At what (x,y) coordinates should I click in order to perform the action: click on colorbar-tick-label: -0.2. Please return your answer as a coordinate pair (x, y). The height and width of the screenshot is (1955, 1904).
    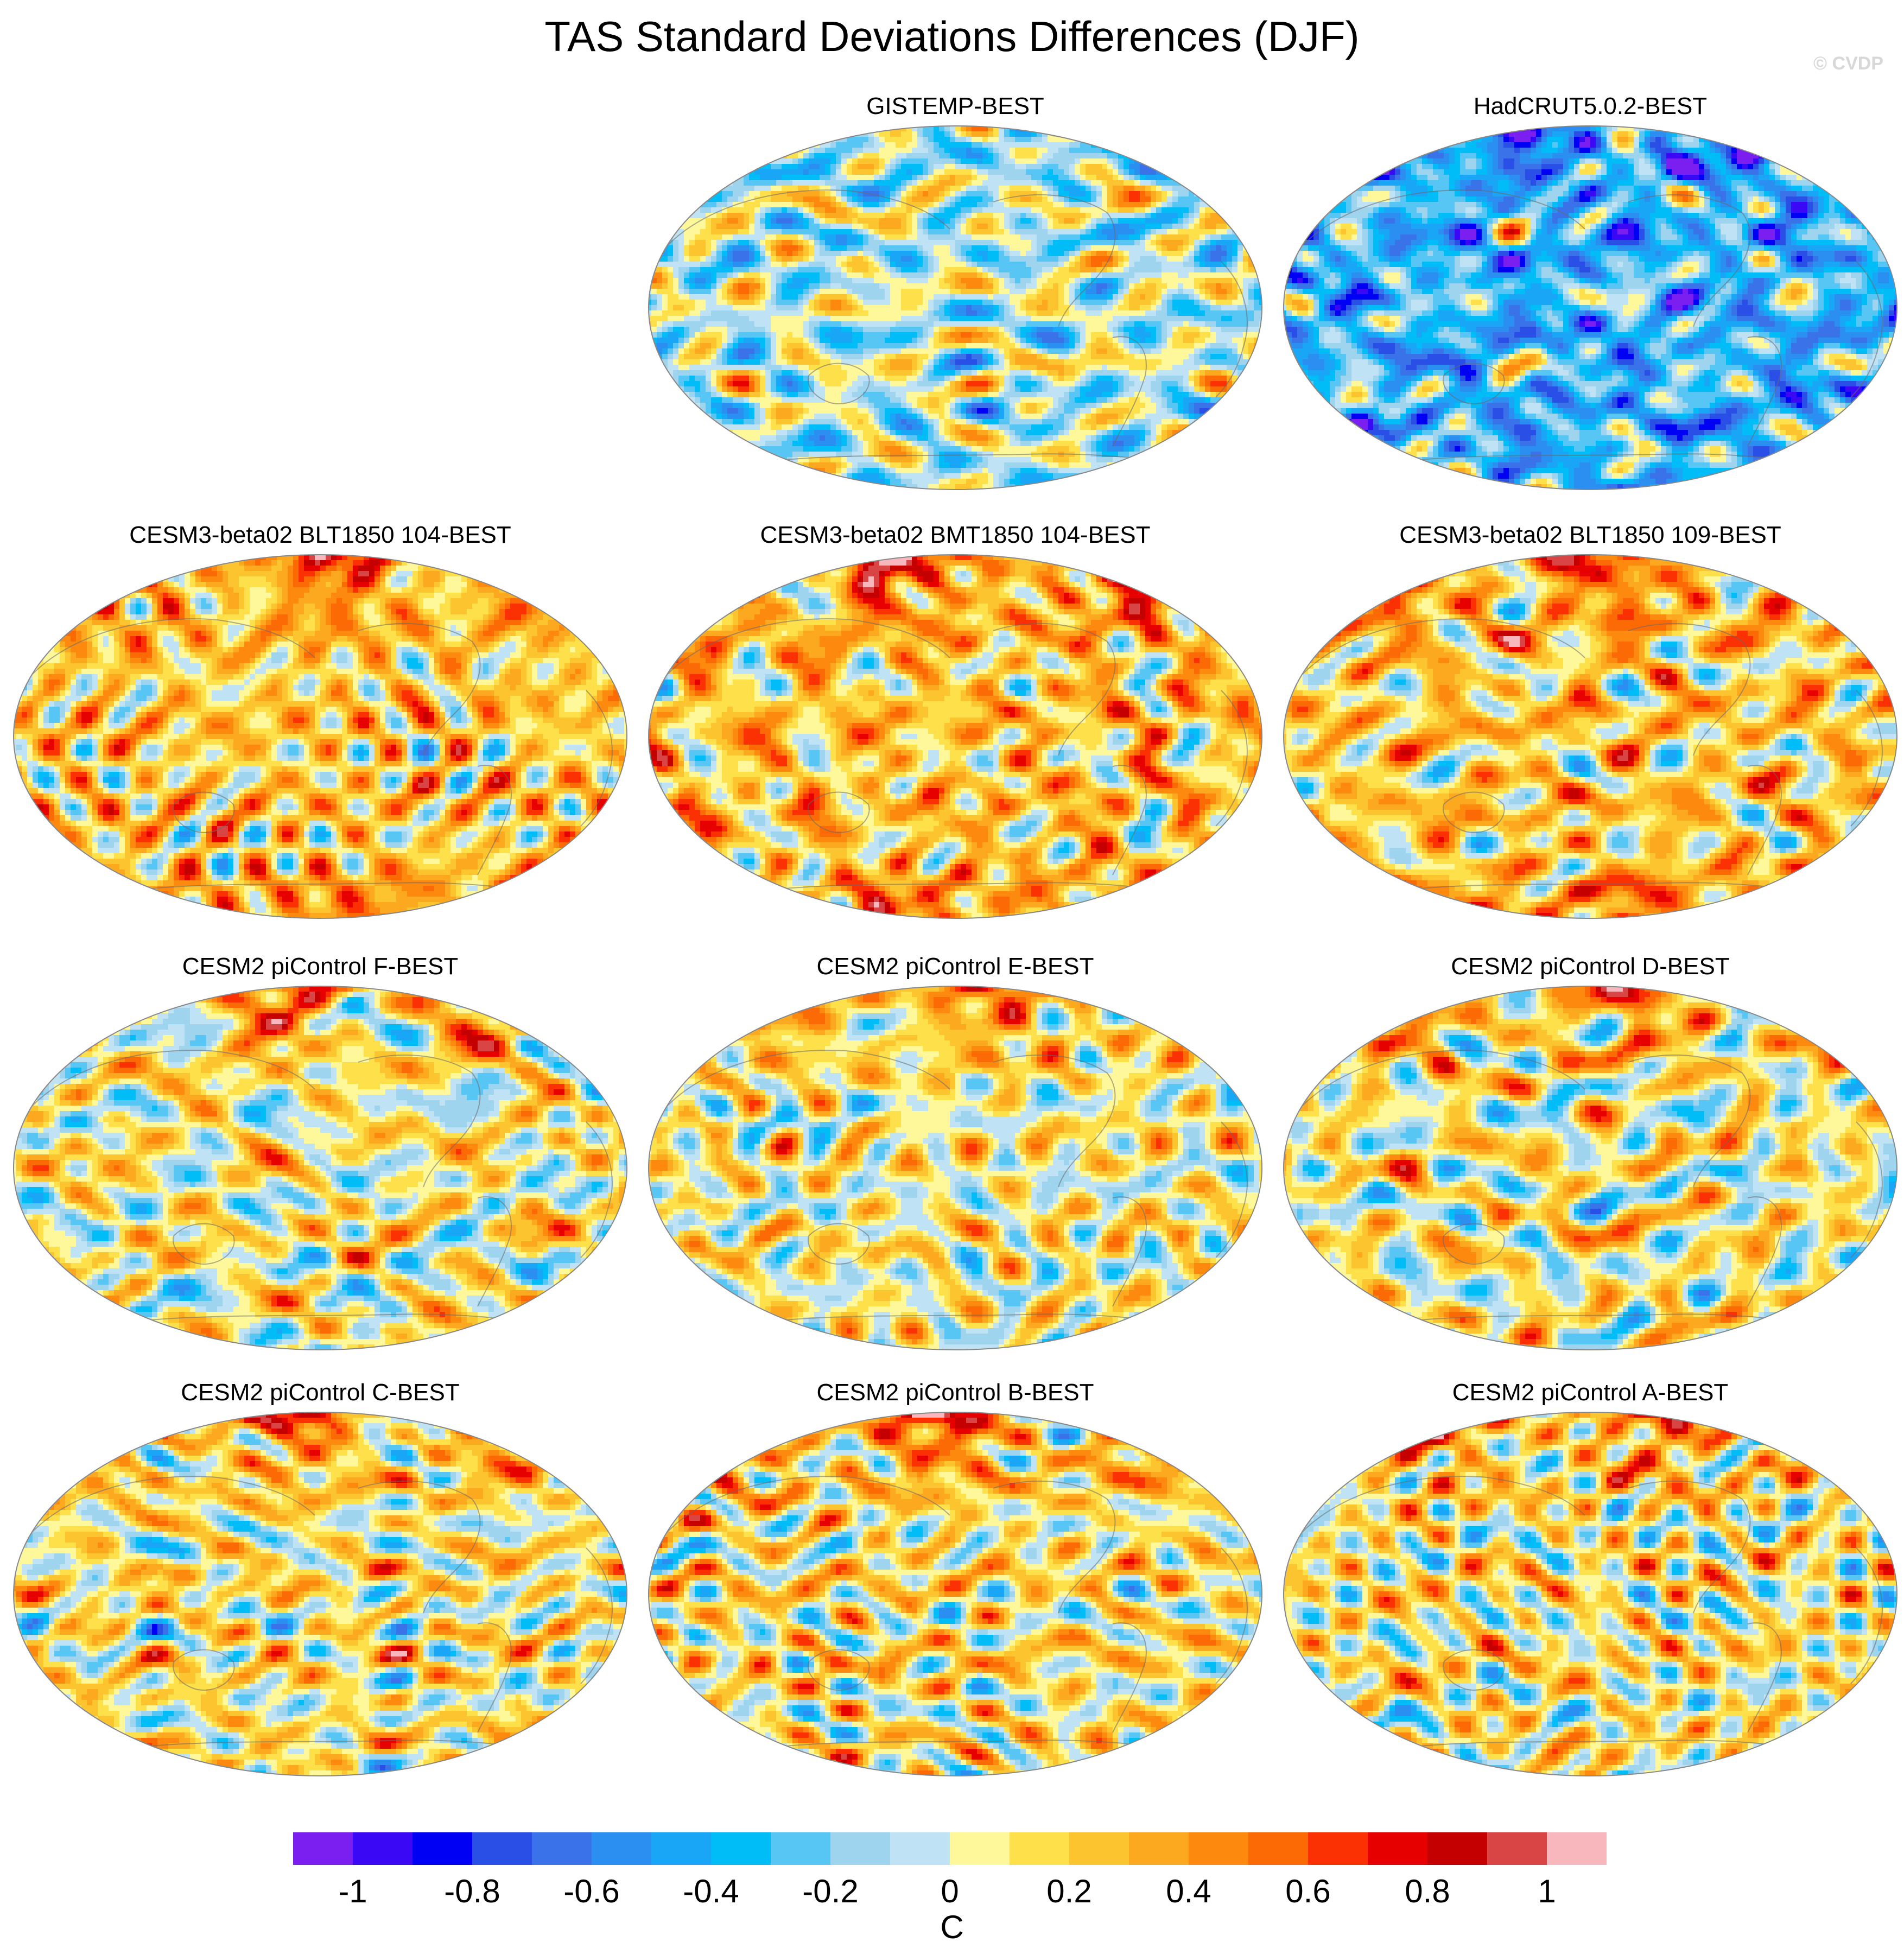
    Looking at the image, I should click on (830, 1891).